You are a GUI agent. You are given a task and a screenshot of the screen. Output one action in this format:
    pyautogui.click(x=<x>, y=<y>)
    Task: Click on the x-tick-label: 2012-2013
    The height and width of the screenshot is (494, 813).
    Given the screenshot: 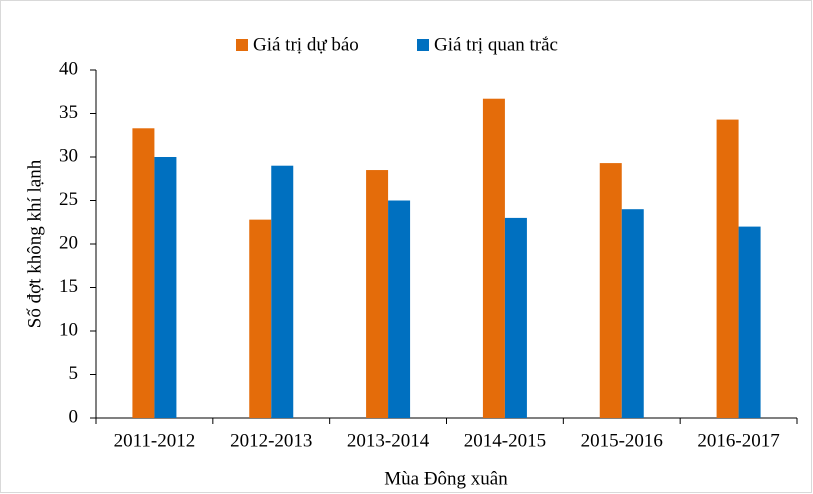 What is the action you would take?
    pyautogui.click(x=271, y=440)
    